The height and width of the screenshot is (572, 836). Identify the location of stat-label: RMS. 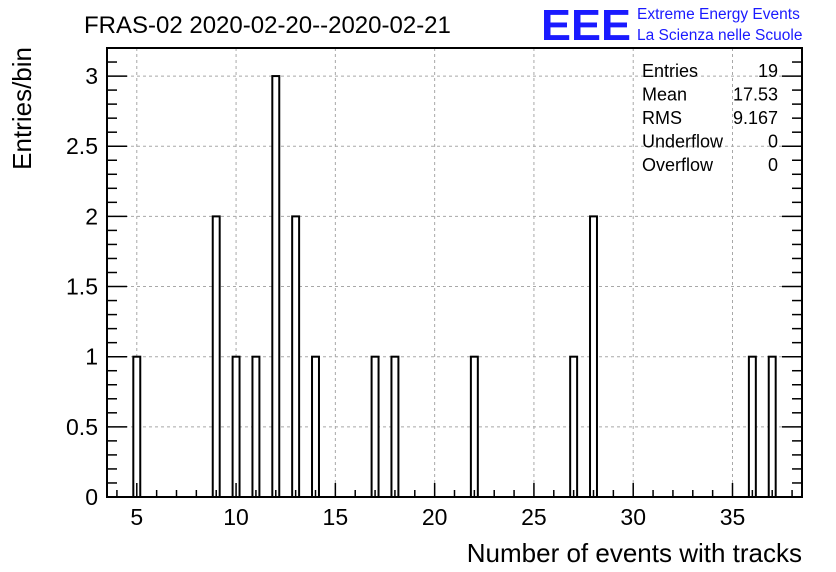
(662, 118).